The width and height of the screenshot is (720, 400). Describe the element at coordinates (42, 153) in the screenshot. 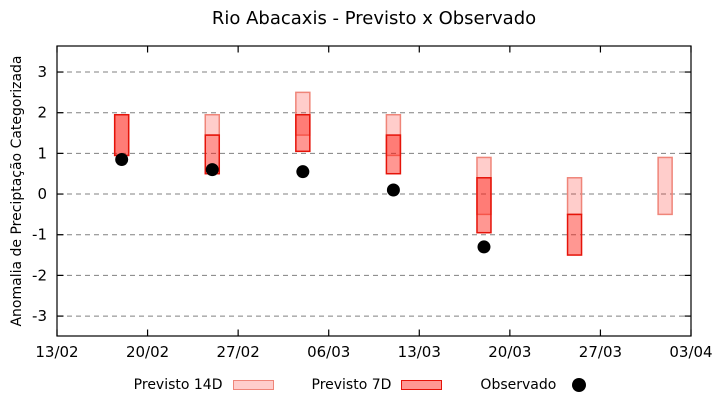

I see `y-tick-label: 1` at that location.